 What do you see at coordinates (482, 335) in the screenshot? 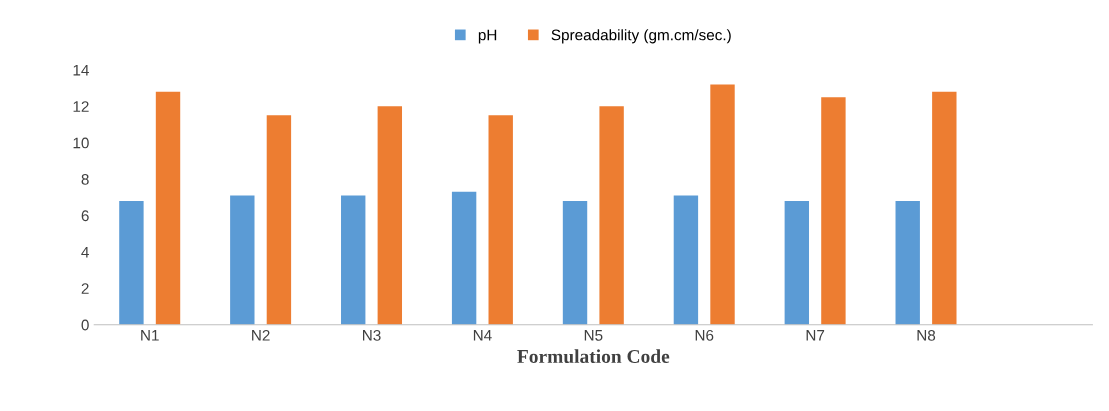
I see `x-tick-label: N4` at bounding box center [482, 335].